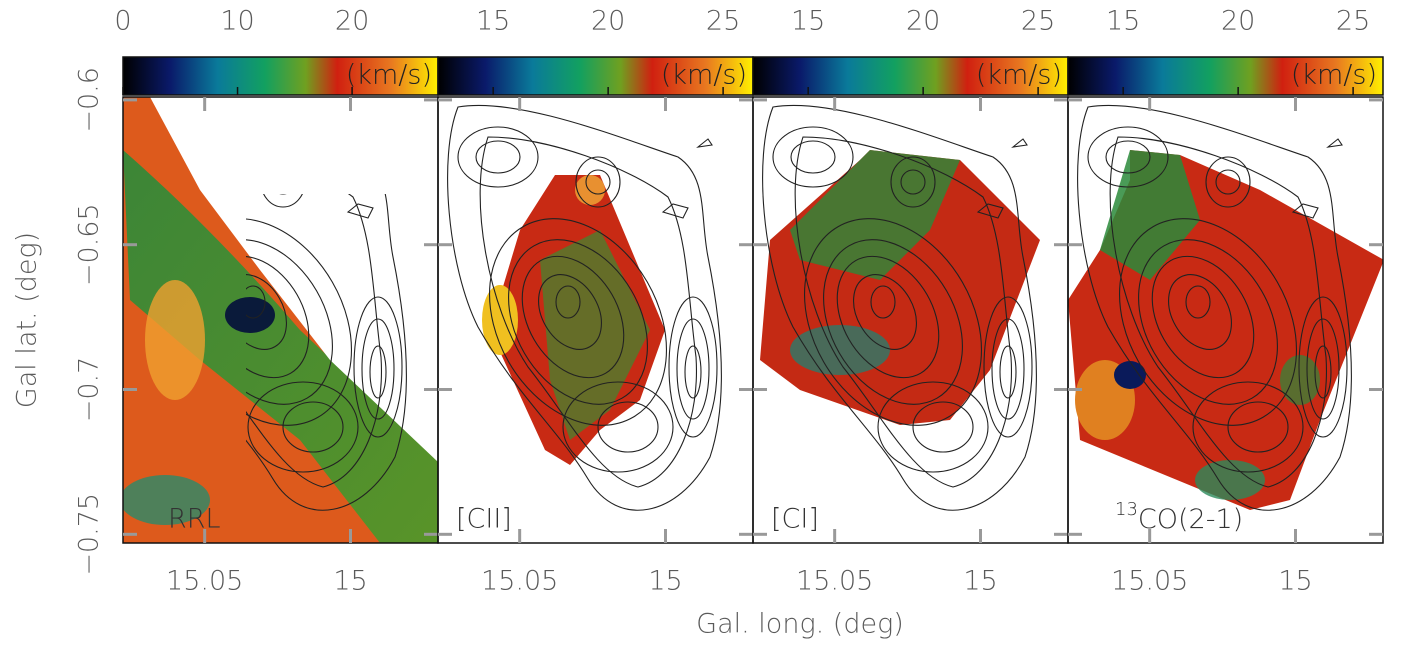  Describe the element at coordinates (1225, 330) in the screenshot. I see `map-13co` at that location.